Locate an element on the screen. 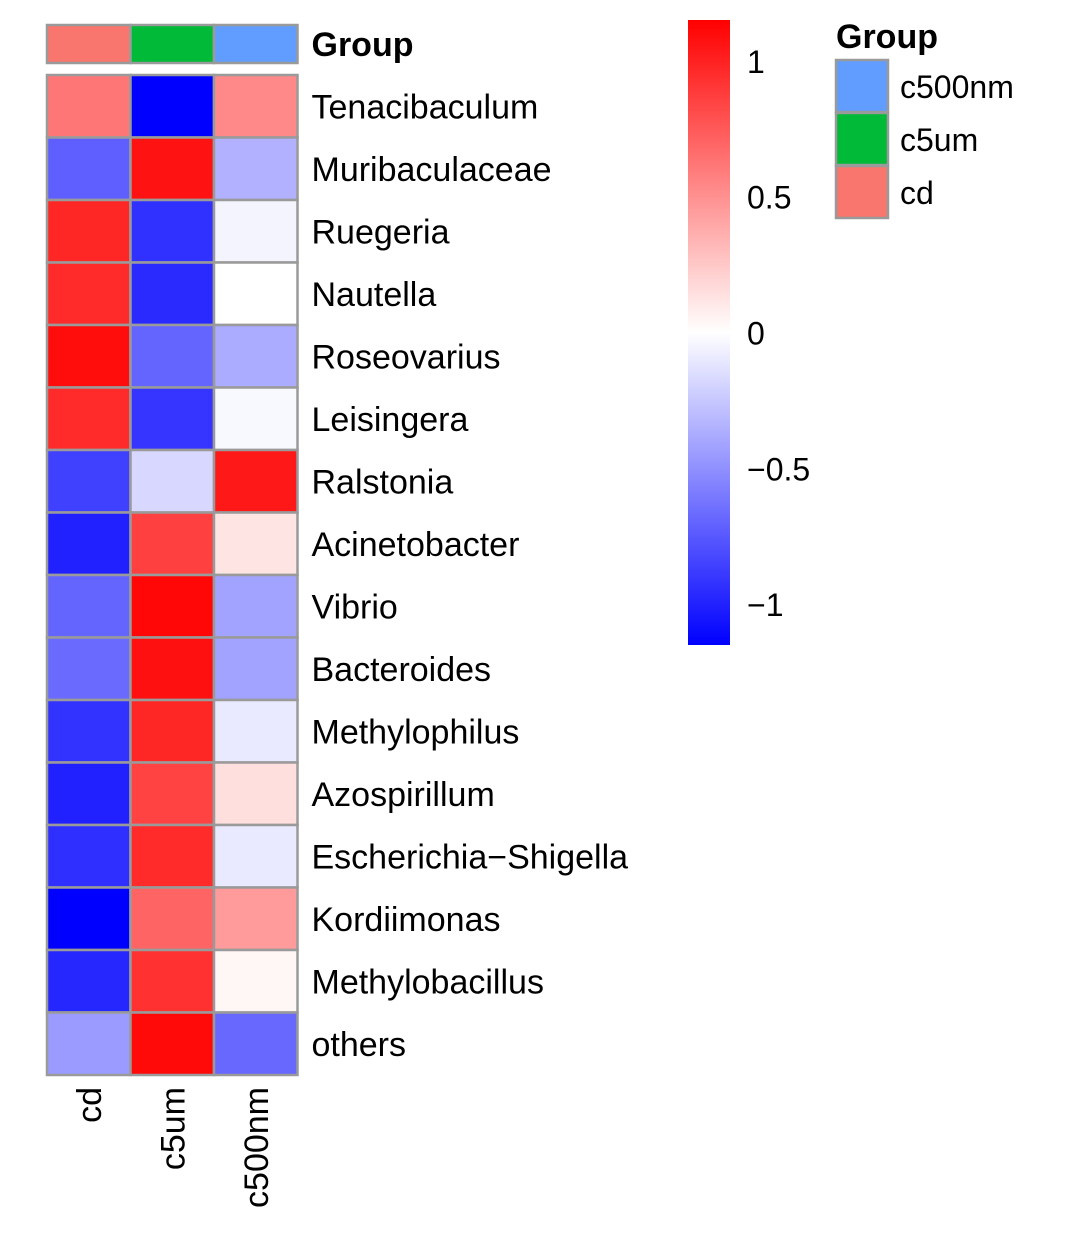 The height and width of the screenshot is (1250, 1071). legend-items: c500nm c5um cd is located at coordinates (924, 139).